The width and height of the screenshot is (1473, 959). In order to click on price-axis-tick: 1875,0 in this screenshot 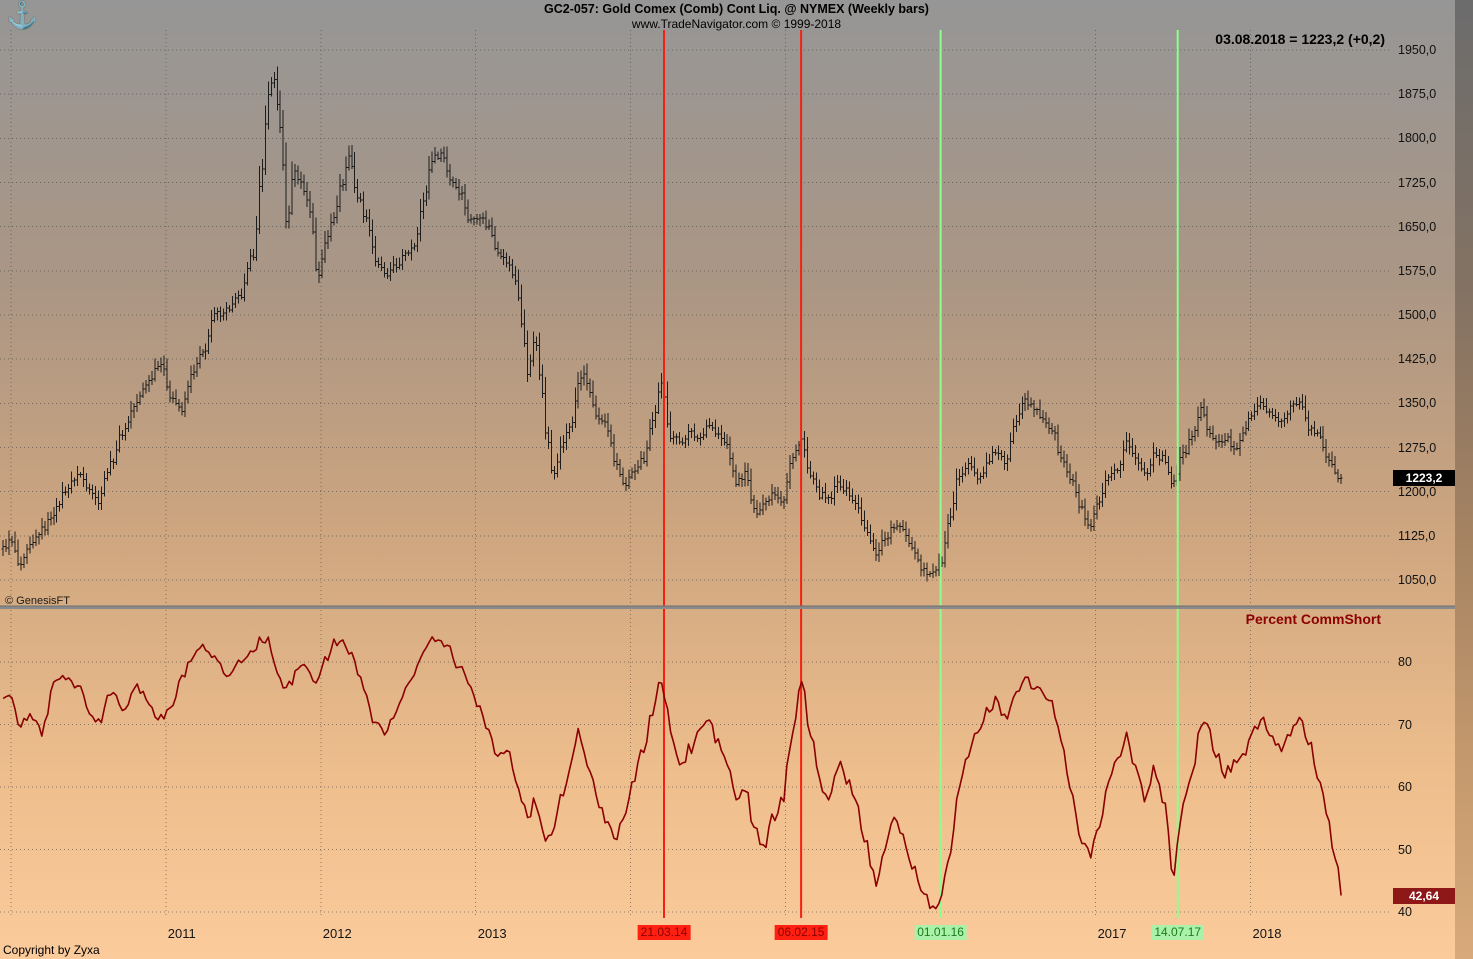, I will do `click(1417, 94)`.